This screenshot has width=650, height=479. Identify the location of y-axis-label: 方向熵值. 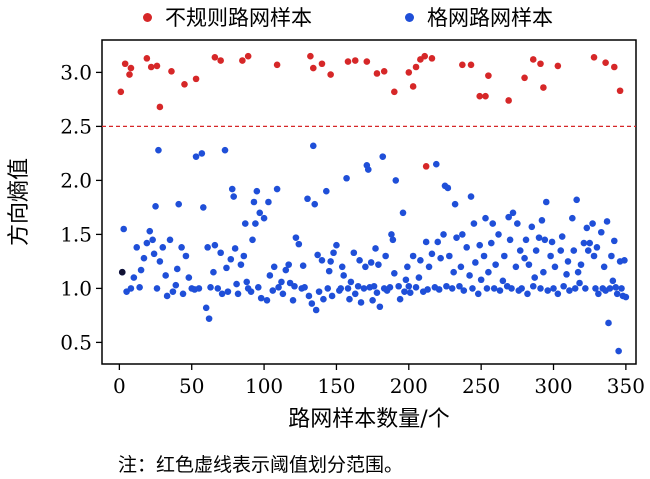
(19, 202).